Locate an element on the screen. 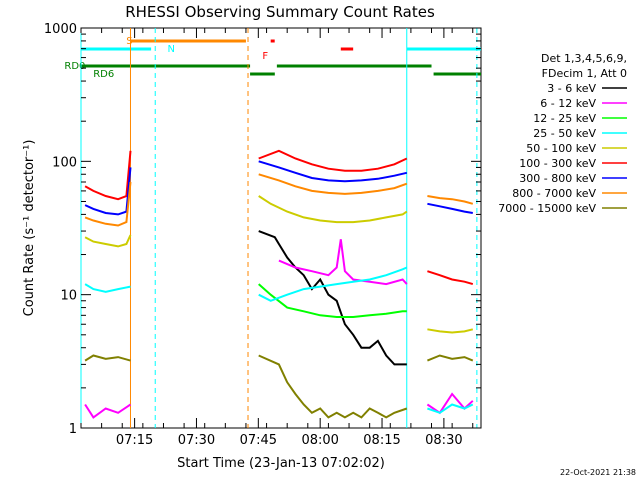 This screenshot has width=640, height=480. x-tick-label: 08:15 is located at coordinates (381, 440).